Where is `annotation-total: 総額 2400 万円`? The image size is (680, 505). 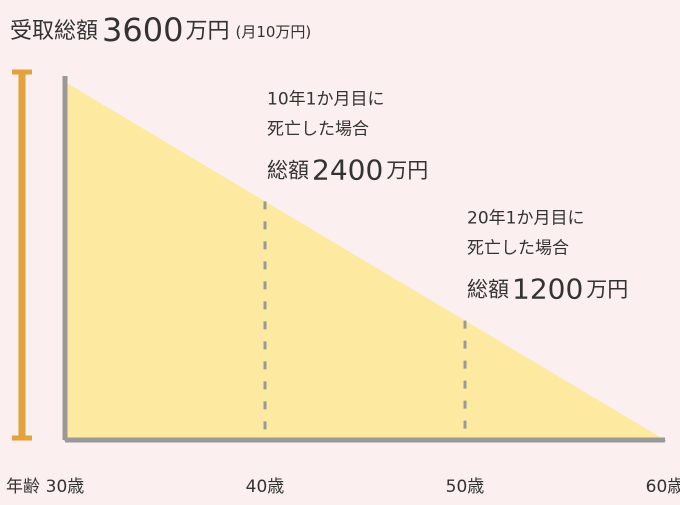
annotation-total: 総額 2400 万円 is located at coordinates (347, 169).